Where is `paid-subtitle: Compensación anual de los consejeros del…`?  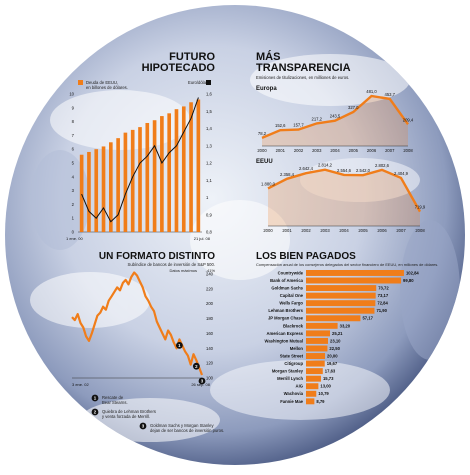 paid-subtitle: Compensación anual de los consejeros del… is located at coordinates (347, 264).